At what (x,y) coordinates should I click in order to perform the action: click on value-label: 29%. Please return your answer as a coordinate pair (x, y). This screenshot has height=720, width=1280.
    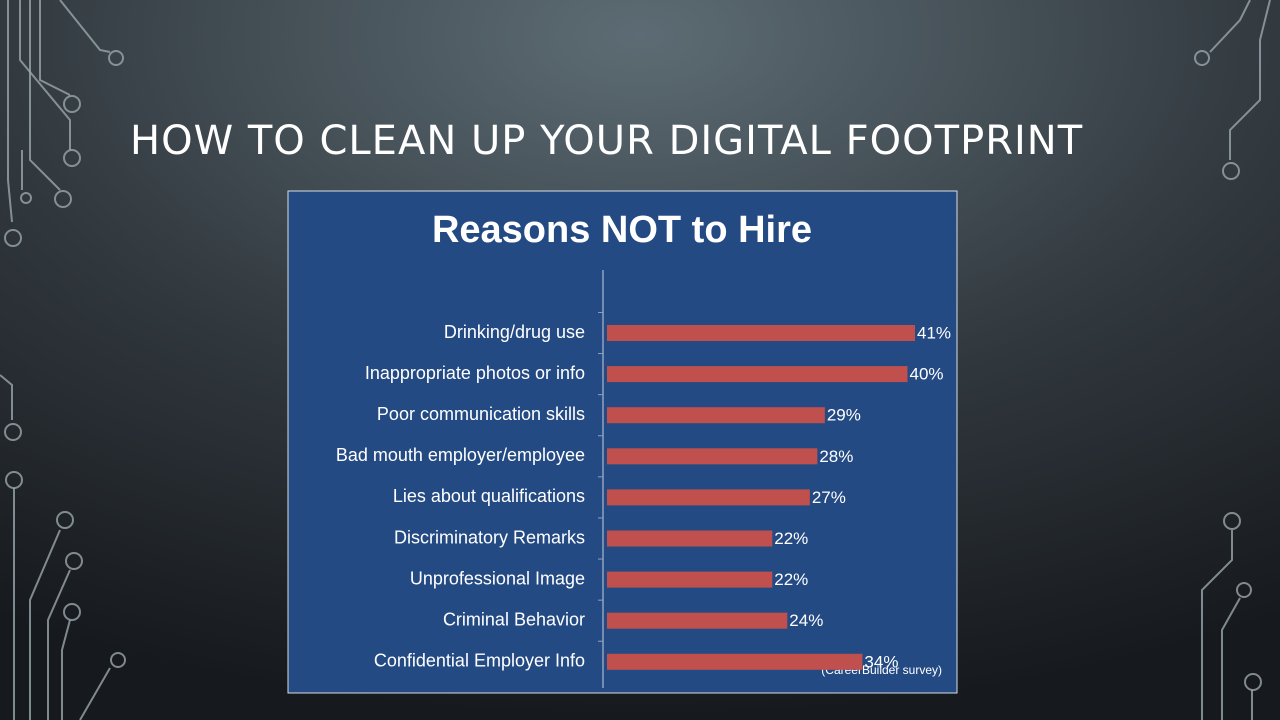
    Looking at the image, I should click on (844, 415).